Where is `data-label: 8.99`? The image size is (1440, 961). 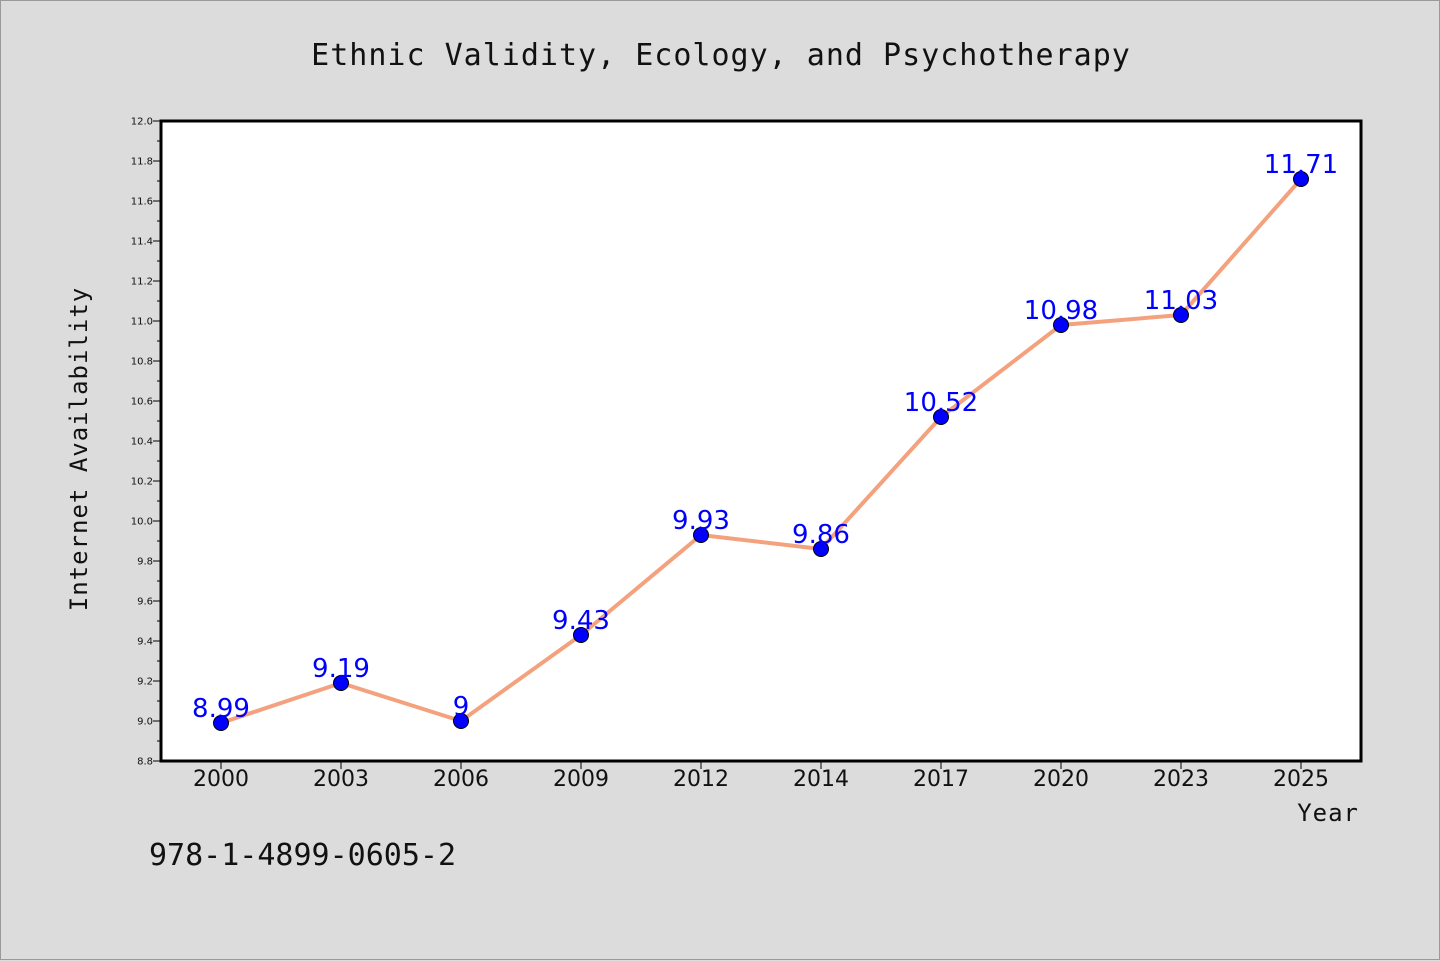
data-label: 8.99 is located at coordinates (221, 709).